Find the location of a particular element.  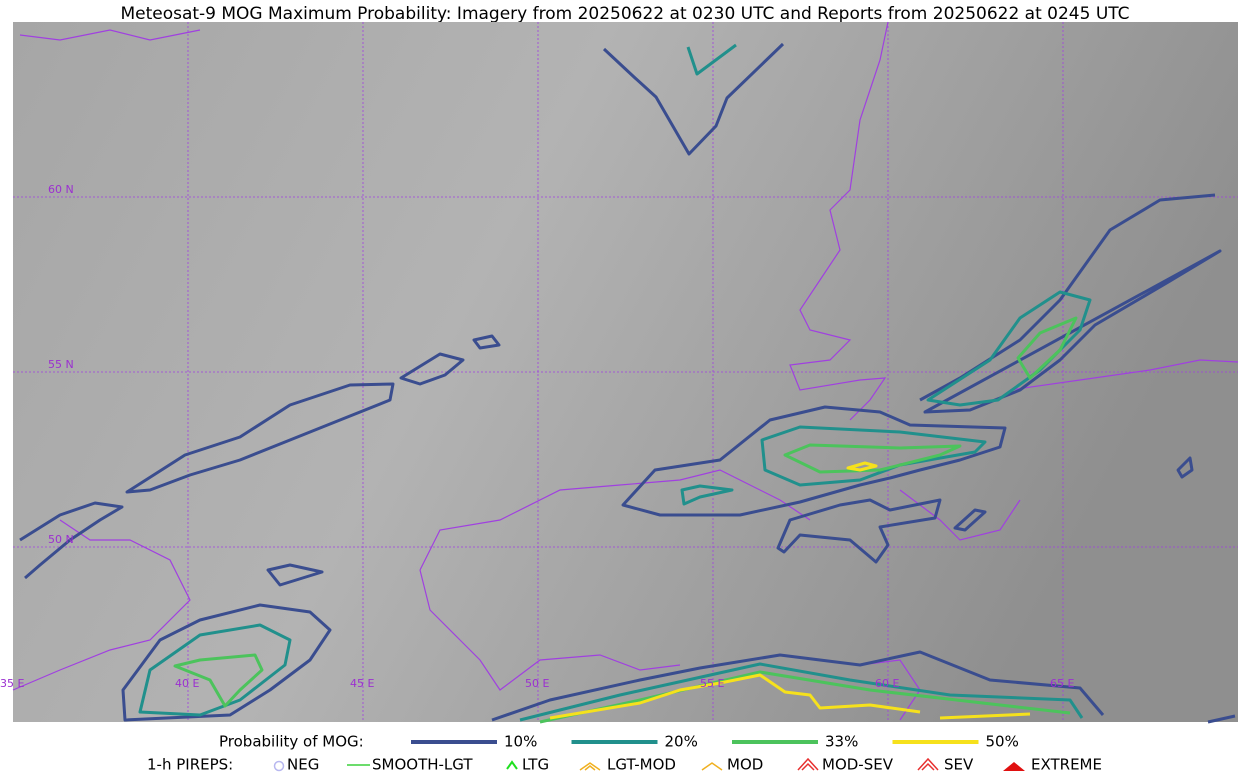

lon-label: 40 E is located at coordinates (187, 683).